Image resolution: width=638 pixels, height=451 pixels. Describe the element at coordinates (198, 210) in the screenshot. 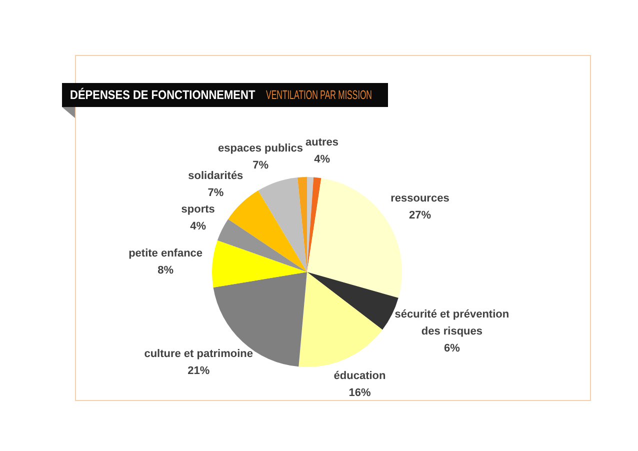

I see `slice-label: sports` at that location.